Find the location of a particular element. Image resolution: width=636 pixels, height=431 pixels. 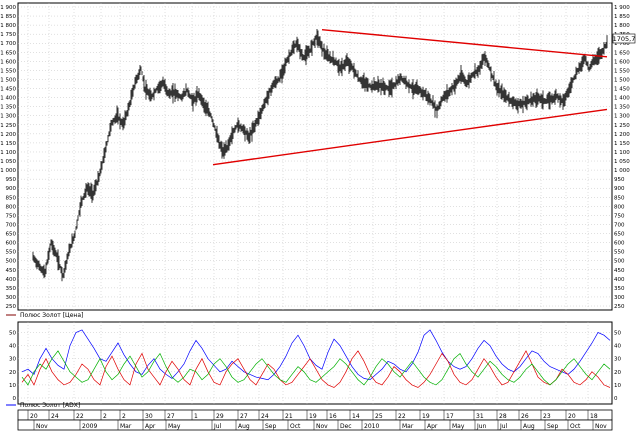

price-tick-label-left: 250 is located at coordinates (11, 307).